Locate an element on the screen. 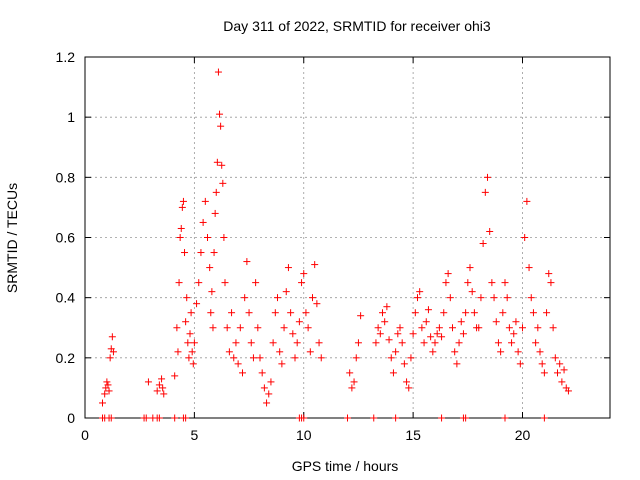  y-tick-label: 0.2 is located at coordinates (66, 358).